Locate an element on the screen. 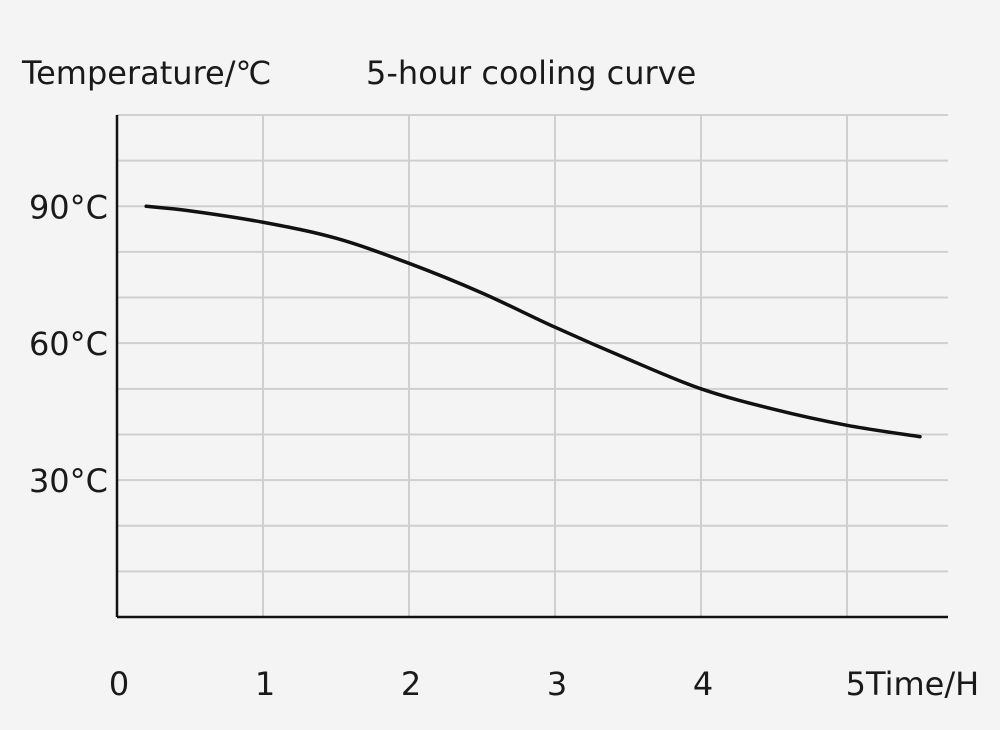 The width and height of the screenshot is (1000, 730). x-tick-label: 2 is located at coordinates (411, 684).